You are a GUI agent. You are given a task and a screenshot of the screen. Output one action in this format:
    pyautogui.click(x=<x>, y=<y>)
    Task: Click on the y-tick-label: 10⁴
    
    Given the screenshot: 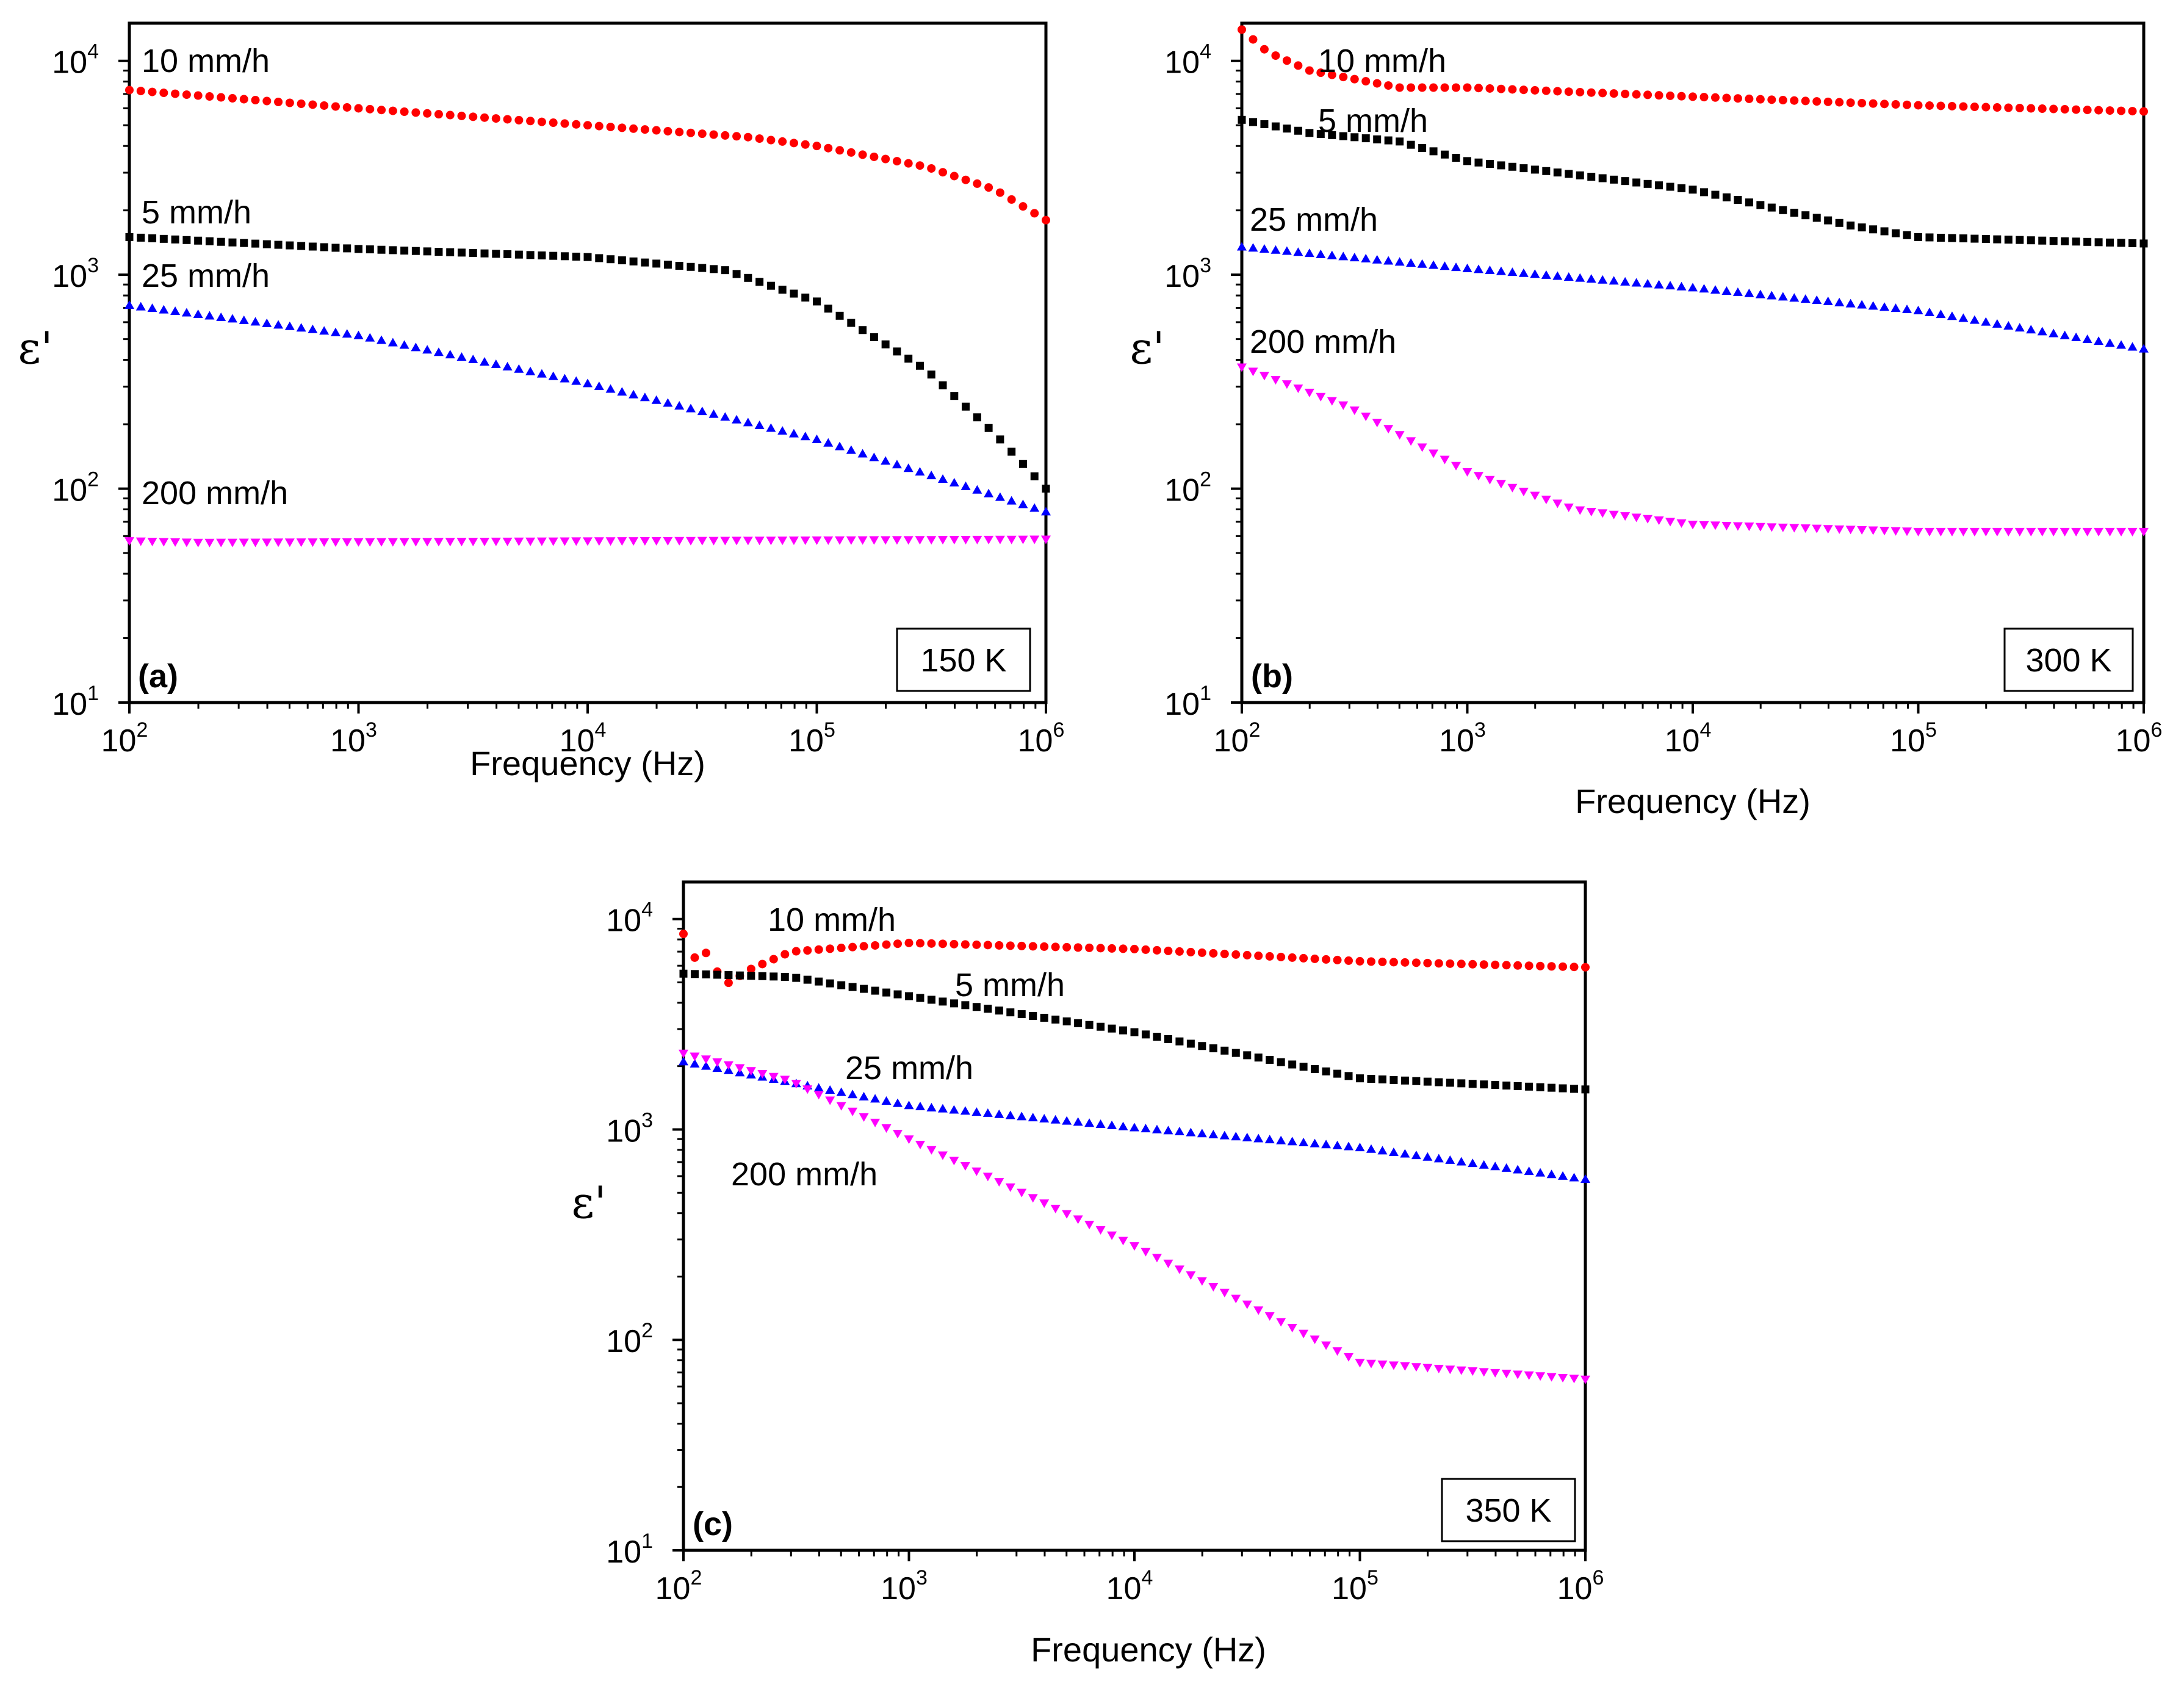 What is the action you would take?
    pyautogui.click(x=1187, y=60)
    